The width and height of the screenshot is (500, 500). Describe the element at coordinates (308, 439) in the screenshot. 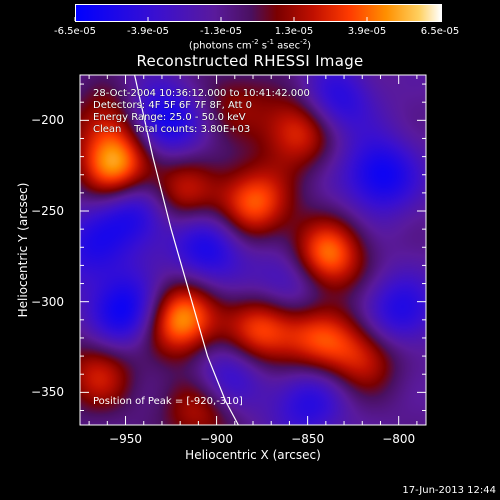

I see `x-tick-label: −850` at that location.